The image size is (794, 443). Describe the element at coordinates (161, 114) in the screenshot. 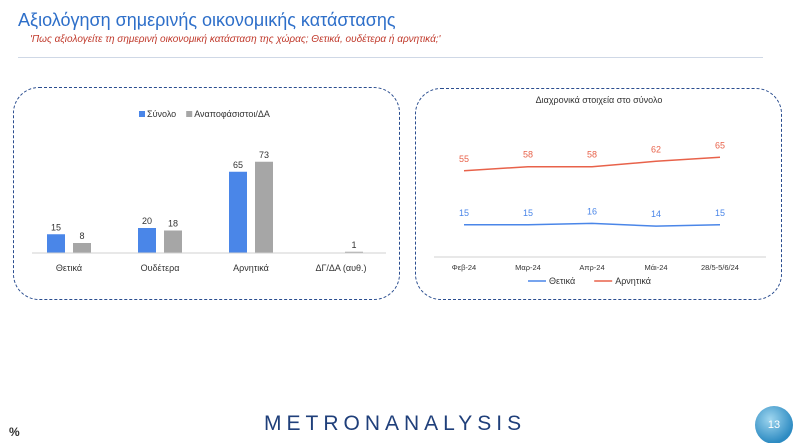

I see `legend-label: Σύνολο` at that location.